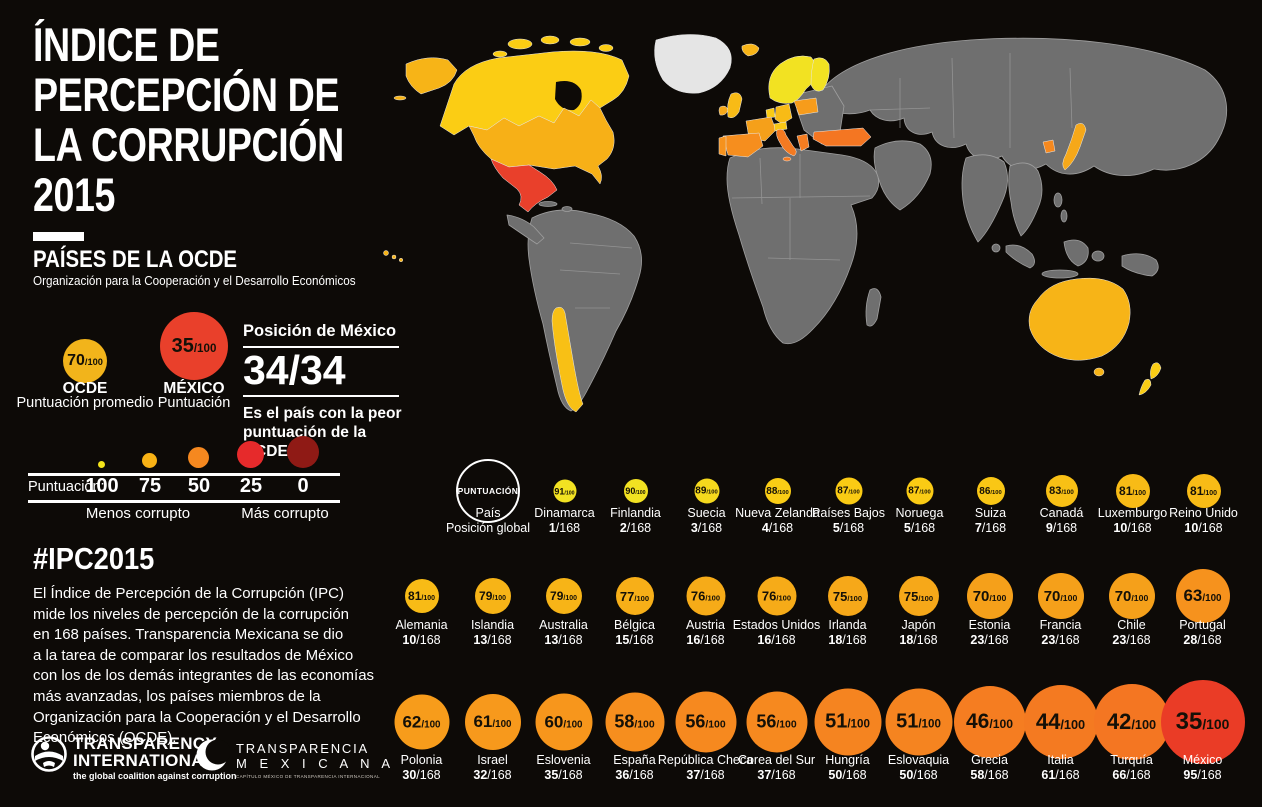 This screenshot has width=1262, height=807. What do you see at coordinates (750, 50) in the screenshot?
I see `map-region-iceland` at bounding box center [750, 50].